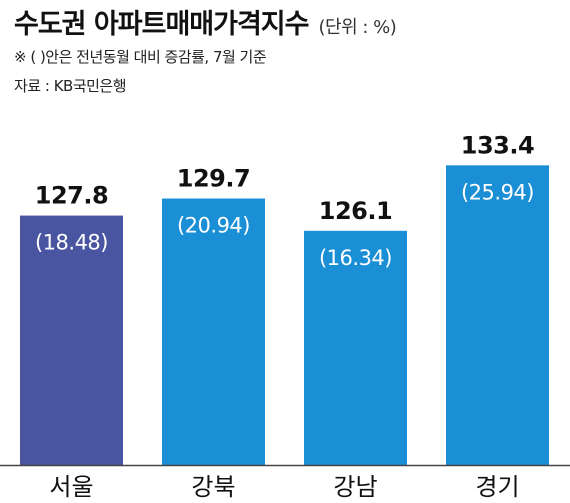 Image resolution: width=570 pixels, height=503 pixels. What do you see at coordinates (71, 487) in the screenshot?
I see `category-label-0: 서울` at bounding box center [71, 487].